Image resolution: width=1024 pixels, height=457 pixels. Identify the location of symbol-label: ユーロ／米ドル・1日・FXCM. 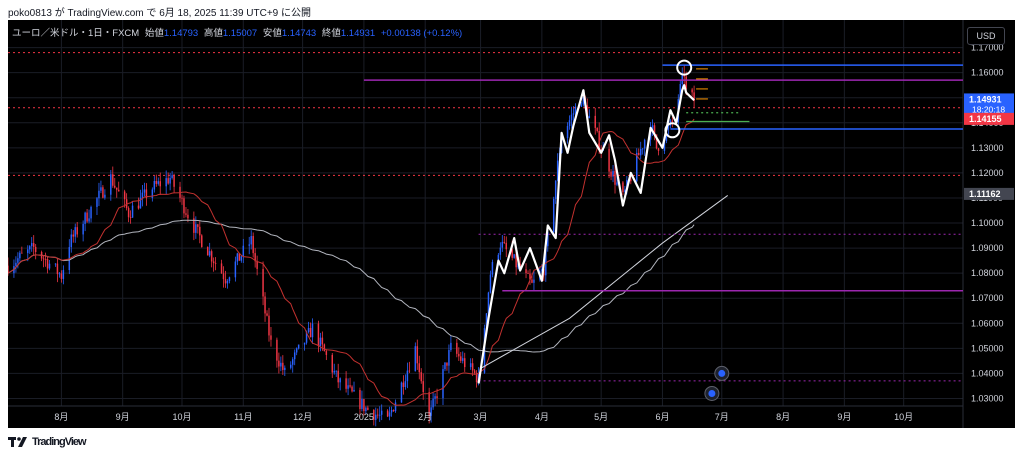
(76, 33).